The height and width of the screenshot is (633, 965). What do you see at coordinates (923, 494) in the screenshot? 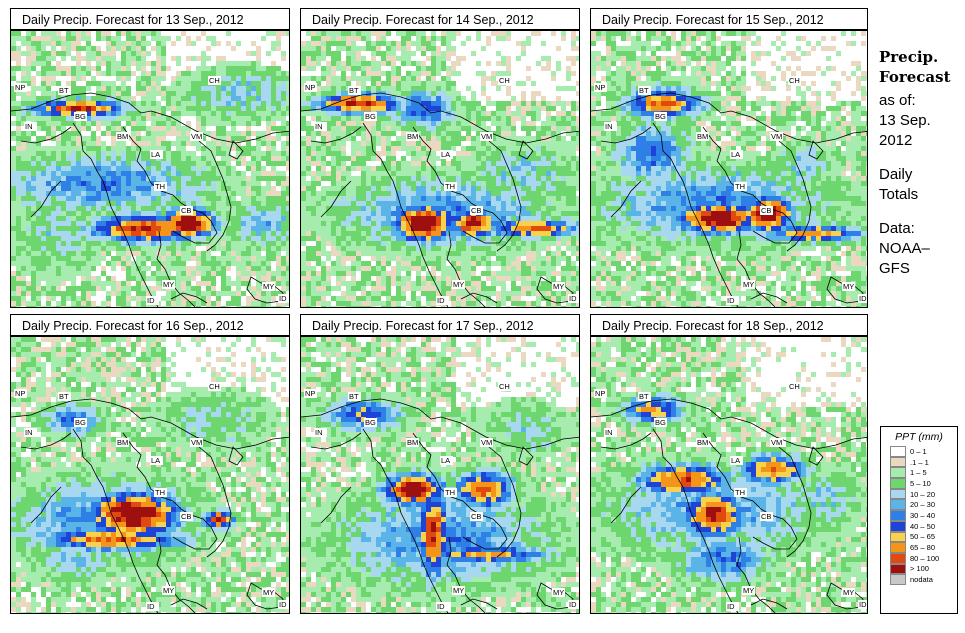
I see `legend-label: 10 – 20` at bounding box center [923, 494].